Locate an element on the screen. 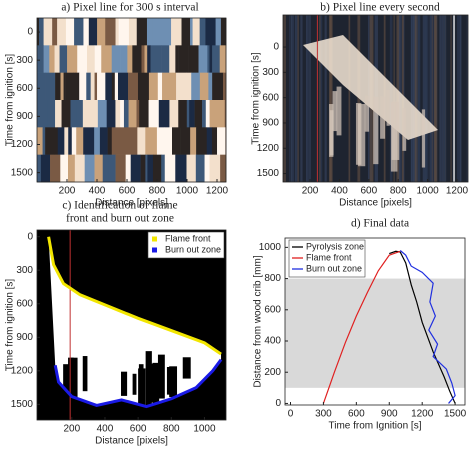 The image size is (474, 449). axes-frame is located at coordinates (375, 98).